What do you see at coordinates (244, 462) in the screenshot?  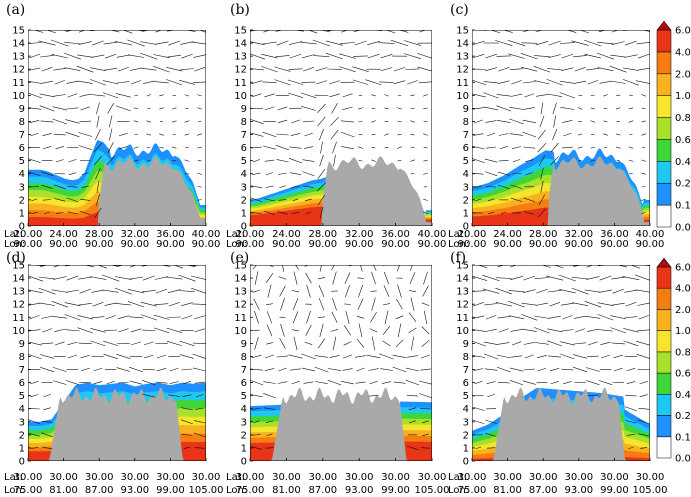 I see `panel-e-ytick-label: 0` at bounding box center [244, 462].